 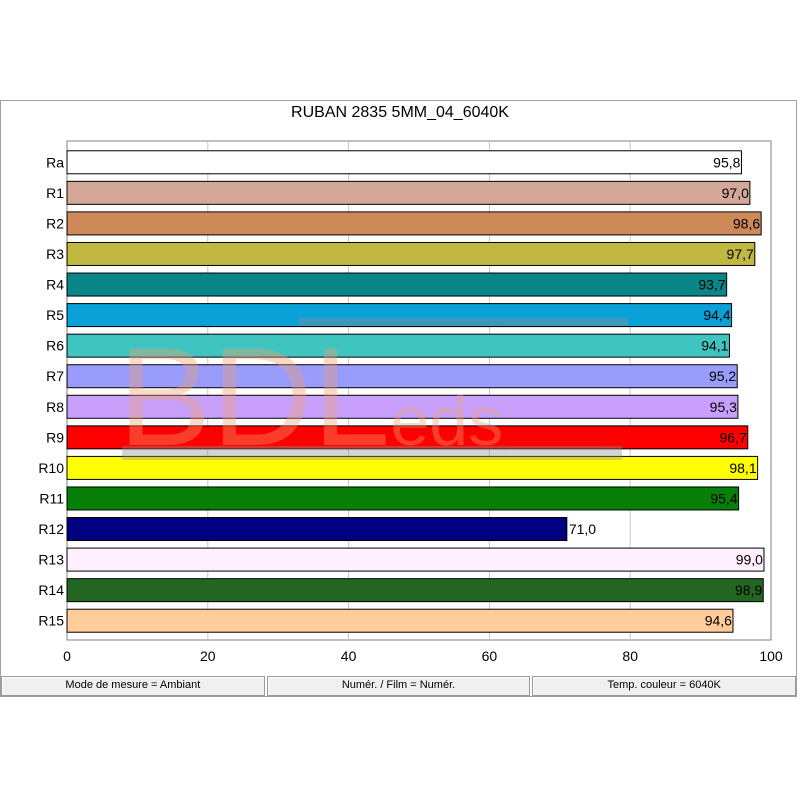 I want to click on category-label: R14, so click(x=51, y=590).